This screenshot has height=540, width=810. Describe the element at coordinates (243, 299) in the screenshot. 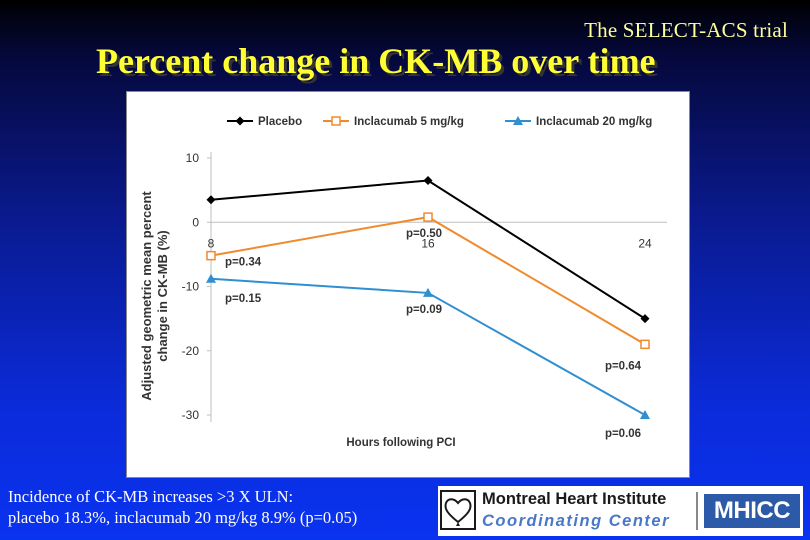

I see `p-value-annotation: p=0.15` at that location.